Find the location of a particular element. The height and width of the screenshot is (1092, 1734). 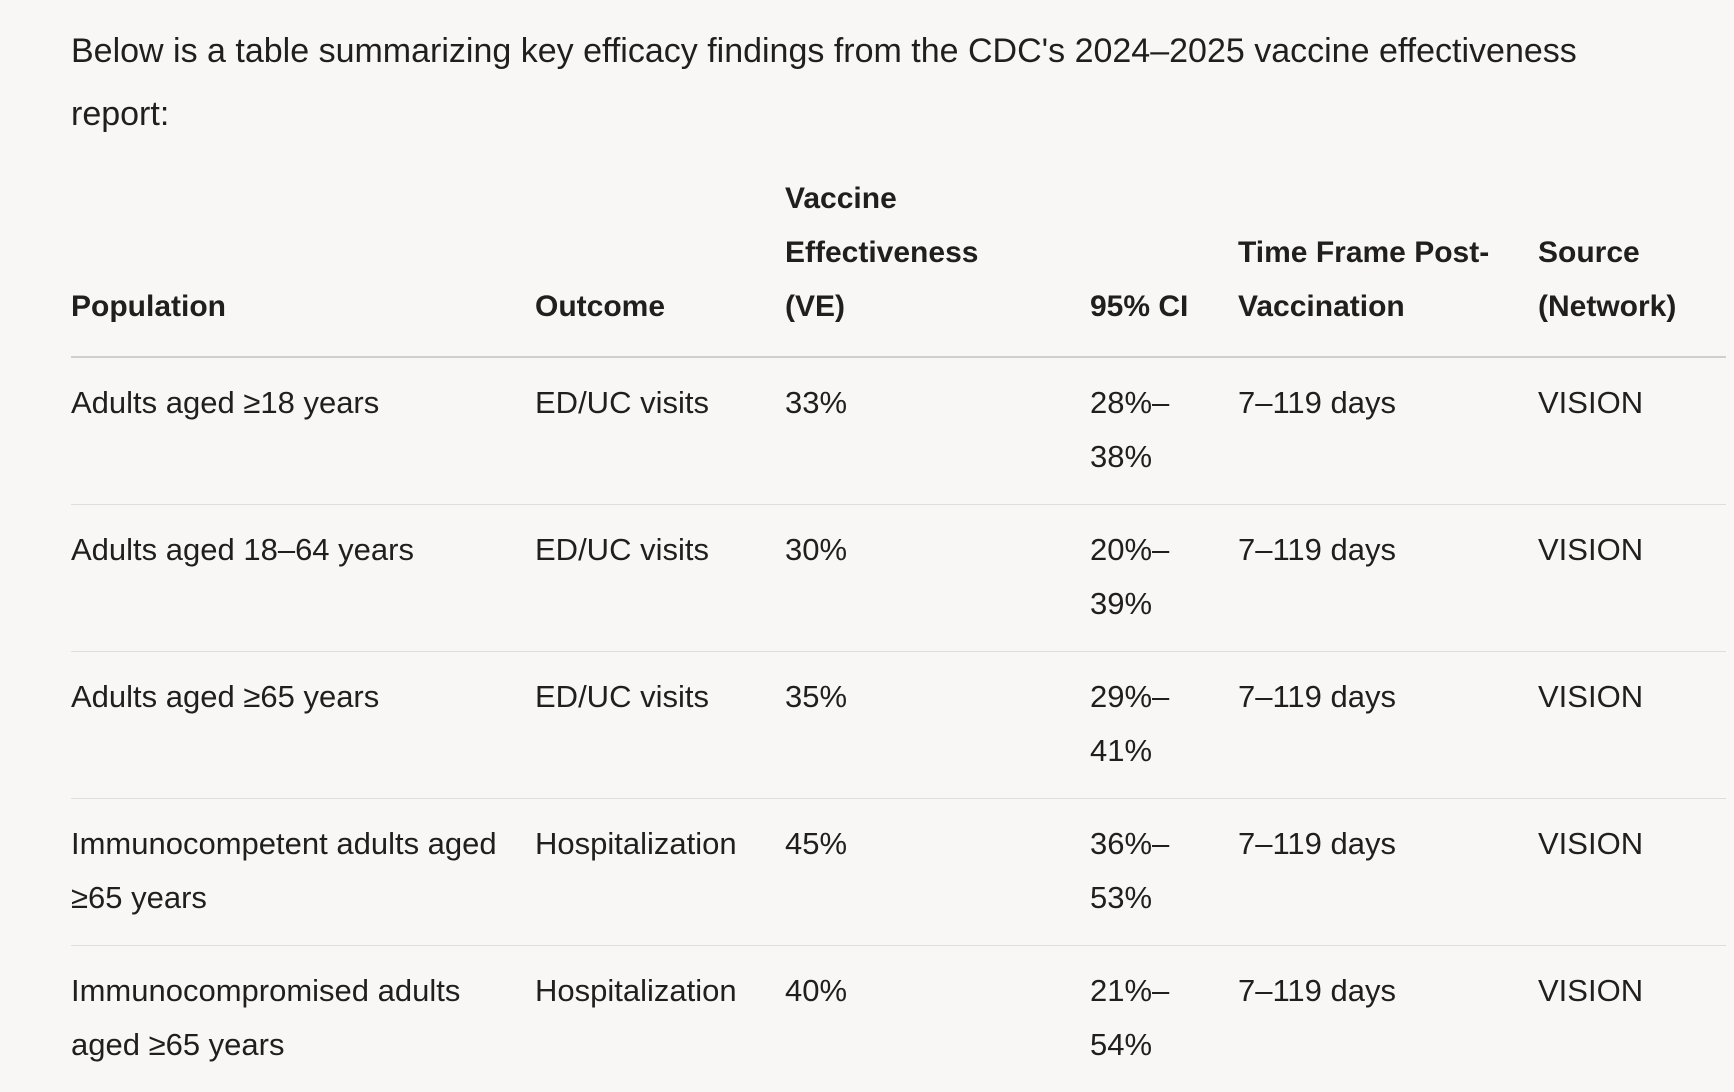

cell-population: Immunocompromised adults aged ≥65 years is located at coordinates (303, 1019).